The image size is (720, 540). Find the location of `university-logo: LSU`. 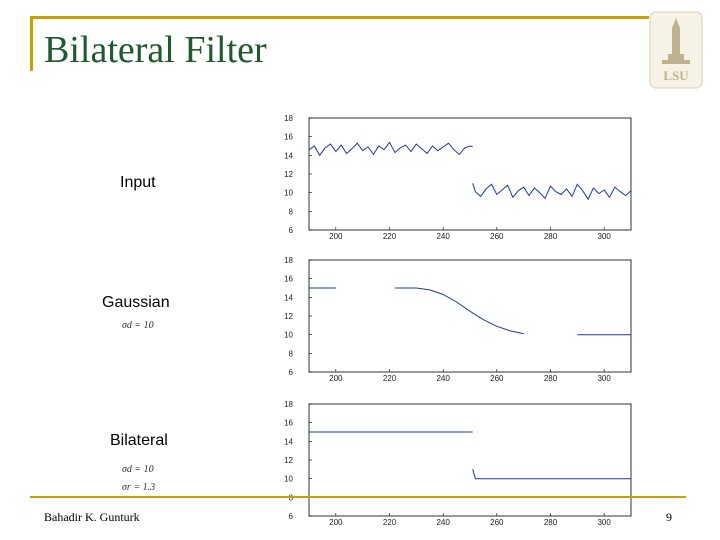

university-logo: LSU is located at coordinates (676, 50).